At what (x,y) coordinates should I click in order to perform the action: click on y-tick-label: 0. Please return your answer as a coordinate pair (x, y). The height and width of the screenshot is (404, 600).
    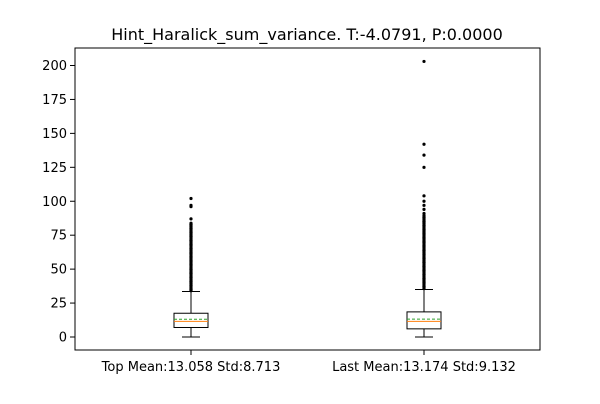
    Looking at the image, I should click on (63, 338).